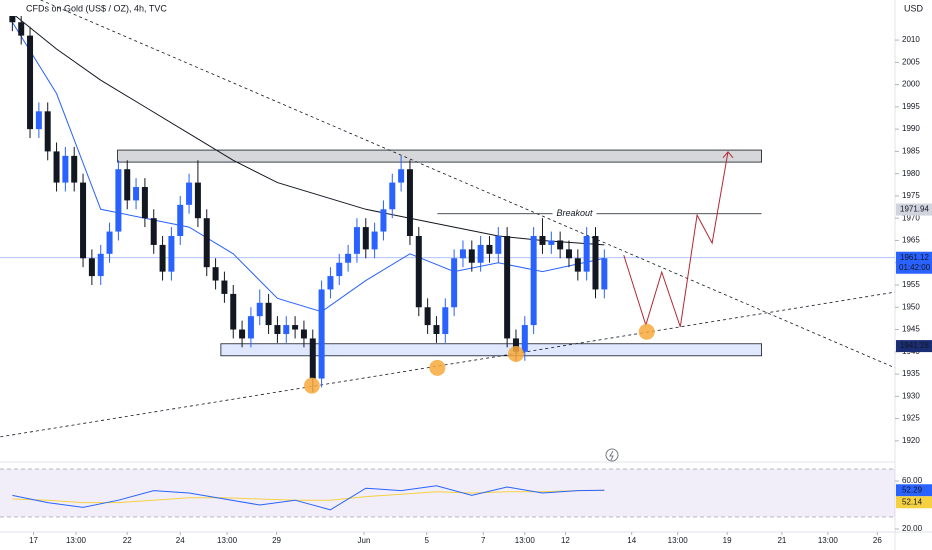 The height and width of the screenshot is (550, 932). What do you see at coordinates (911, 306) in the screenshot?
I see `y-tick-label: 1950` at bounding box center [911, 306].